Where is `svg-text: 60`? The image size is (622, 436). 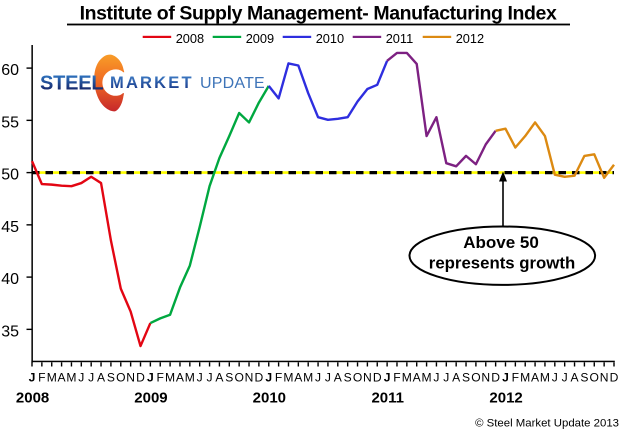 svg-text: 60 is located at coordinates (10, 70).